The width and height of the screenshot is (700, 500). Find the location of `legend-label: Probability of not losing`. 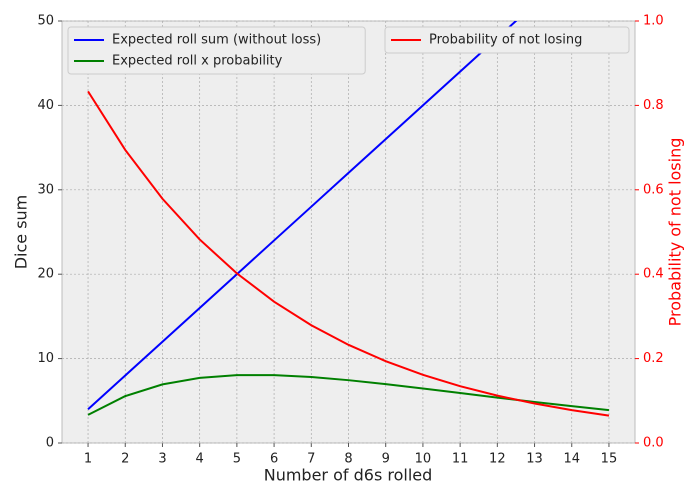

legend-label: Probability of not losing is located at coordinates (505, 40).